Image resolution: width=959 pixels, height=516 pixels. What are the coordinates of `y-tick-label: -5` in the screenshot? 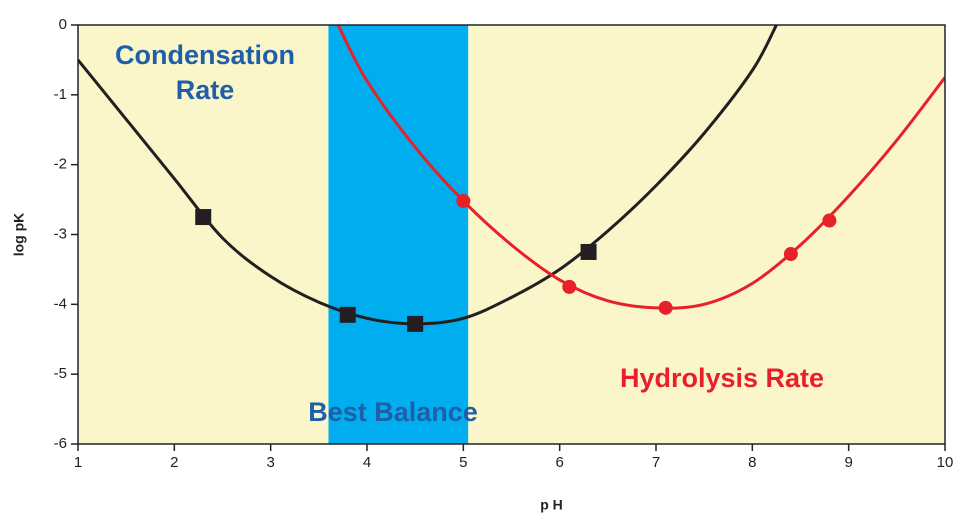 It's located at (60, 373).